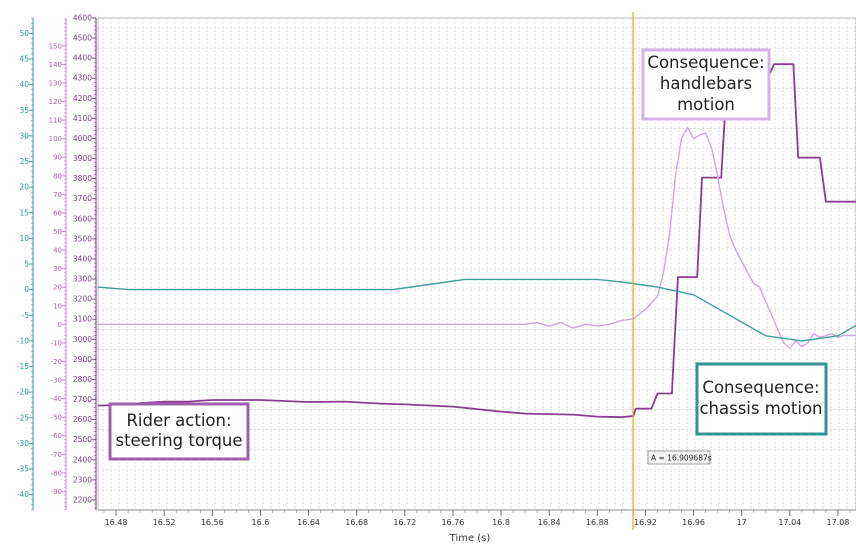  What do you see at coordinates (82, 339) in the screenshot?
I see `y-tick-label-purple: 3000` at bounding box center [82, 339].